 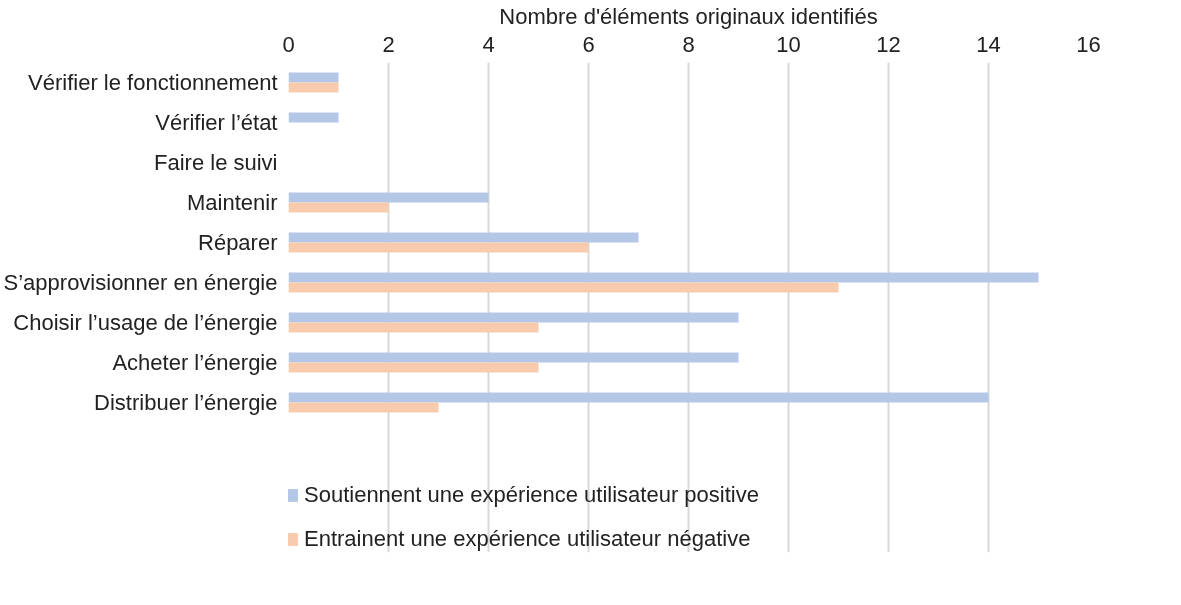 What do you see at coordinates (531, 495) in the screenshot?
I see `legend-label: Soutiennent une expérience utilisateur positive` at bounding box center [531, 495].